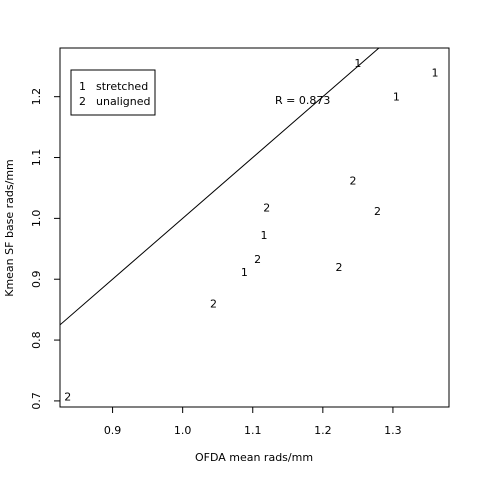  Describe the element at coordinates (302, 100) in the screenshot. I see `correlation-annotation: R = 0.873` at that location.